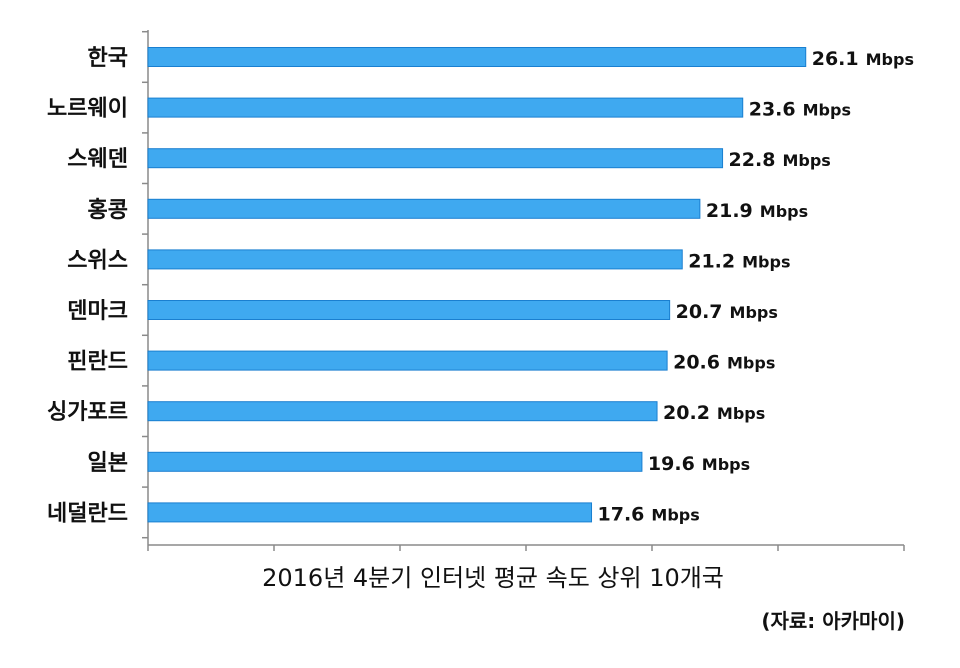 The height and width of the screenshot is (668, 960). Describe the element at coordinates (87, 109) in the screenshot. I see `category-label: 노르웨이` at that location.